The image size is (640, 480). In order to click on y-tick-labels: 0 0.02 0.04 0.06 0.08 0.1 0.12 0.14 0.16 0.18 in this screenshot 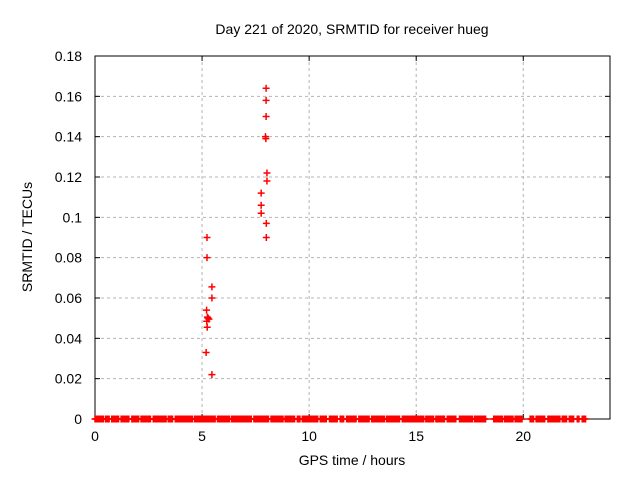, I will do `click(68, 237)`.